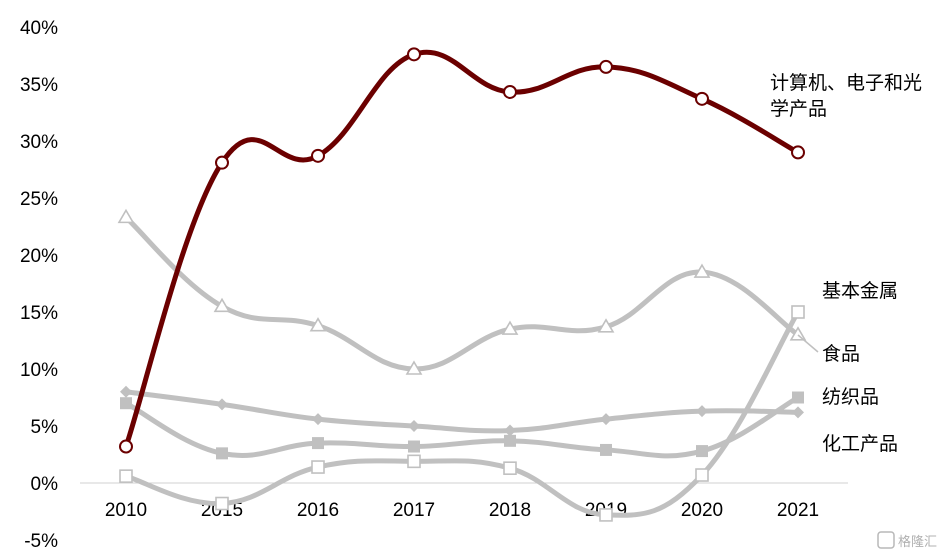  I want to click on y-tick-label: 10%, so click(39, 370).